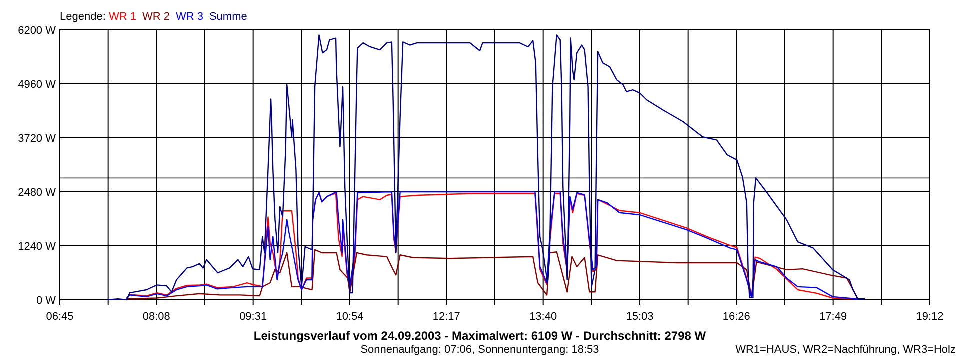 The height and width of the screenshot is (360, 960). I want to click on text: WR1=HAUS, WR2=Nachführung, WR3=Holz, so click(846, 350).